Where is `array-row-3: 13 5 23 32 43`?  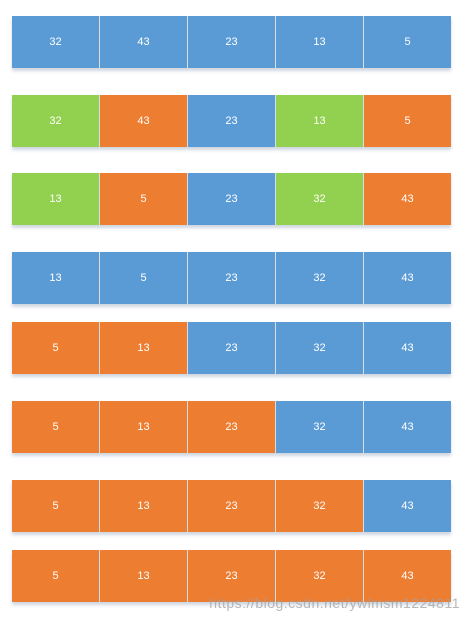
array-row-3: 13 5 23 32 43 is located at coordinates (231, 199).